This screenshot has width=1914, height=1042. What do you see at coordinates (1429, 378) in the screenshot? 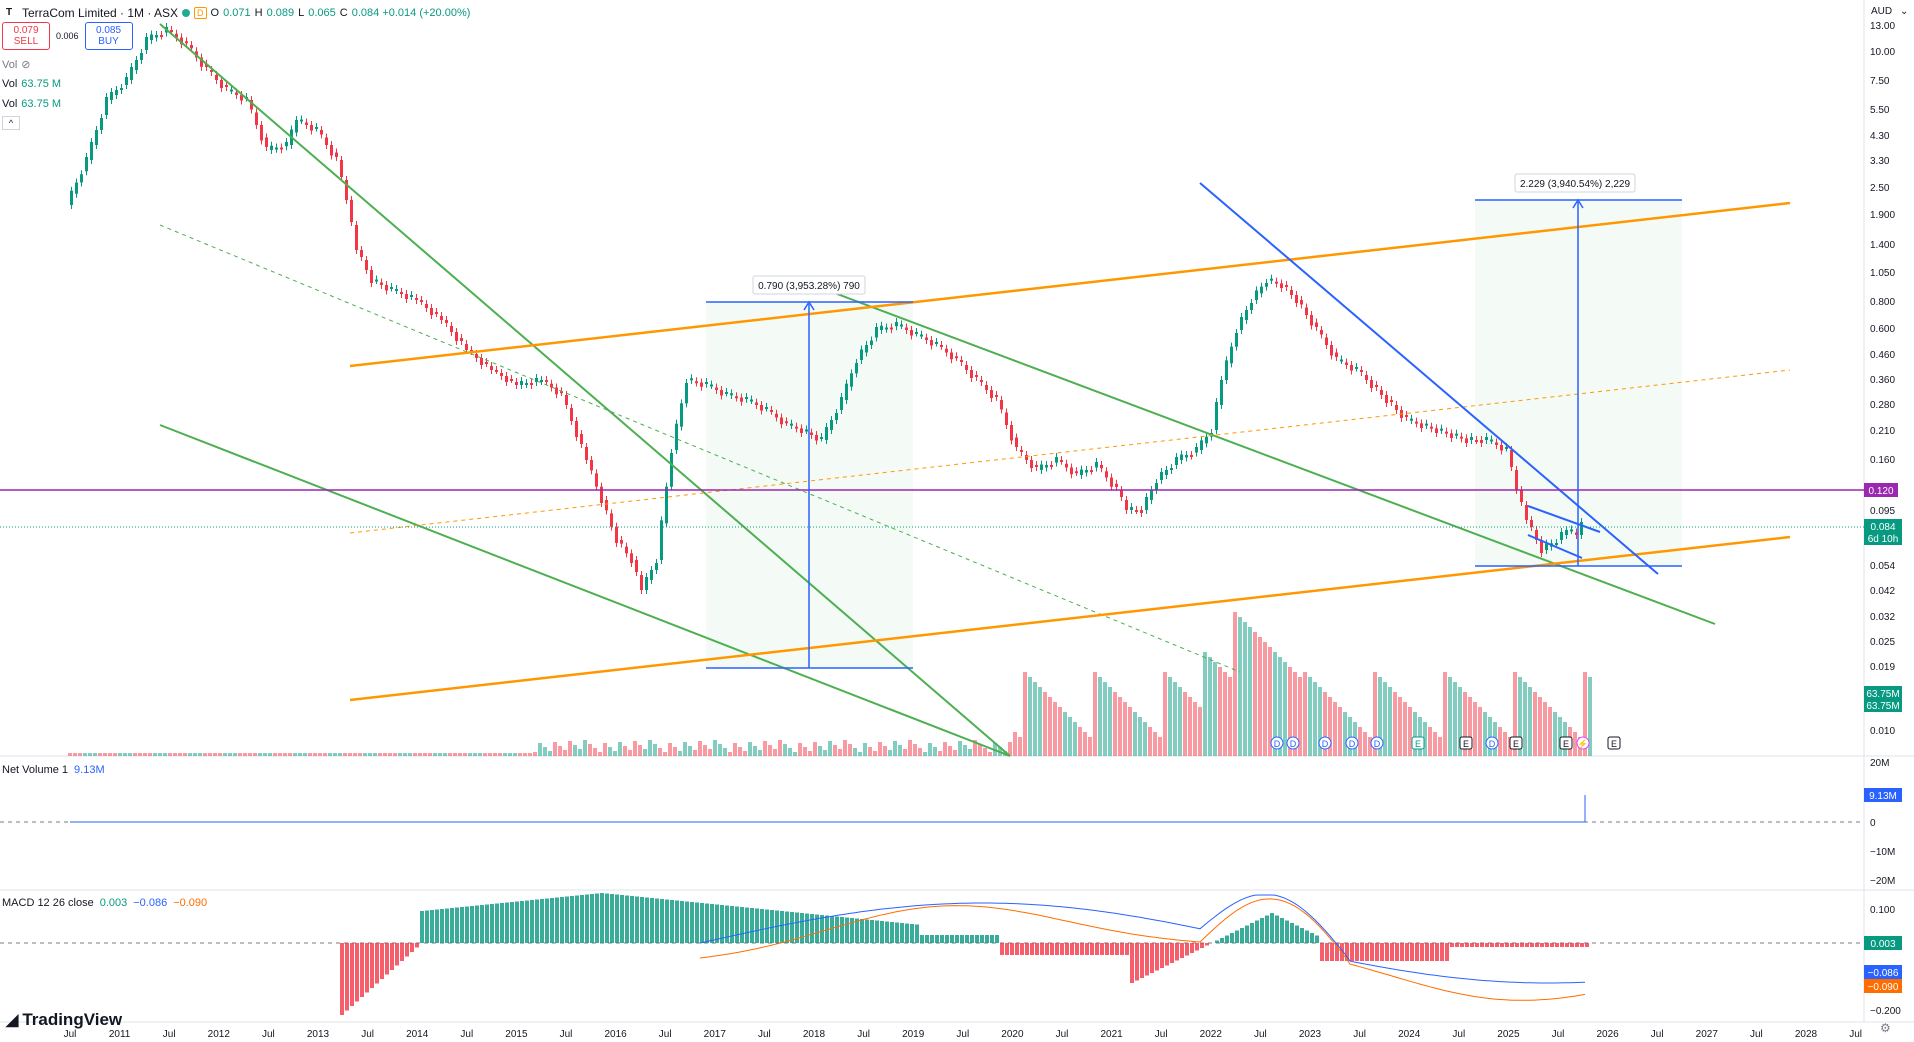
I see `blue-downtrend-line` at bounding box center [1429, 378].